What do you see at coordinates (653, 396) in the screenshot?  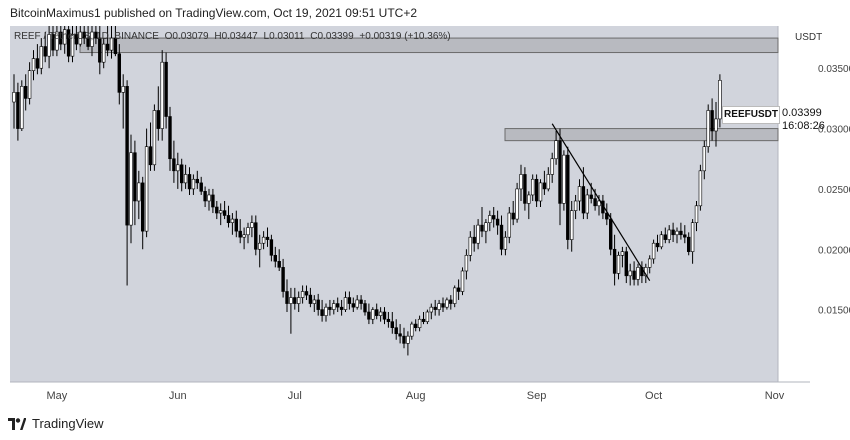 I see `time-tick-label: Oct` at bounding box center [653, 396].